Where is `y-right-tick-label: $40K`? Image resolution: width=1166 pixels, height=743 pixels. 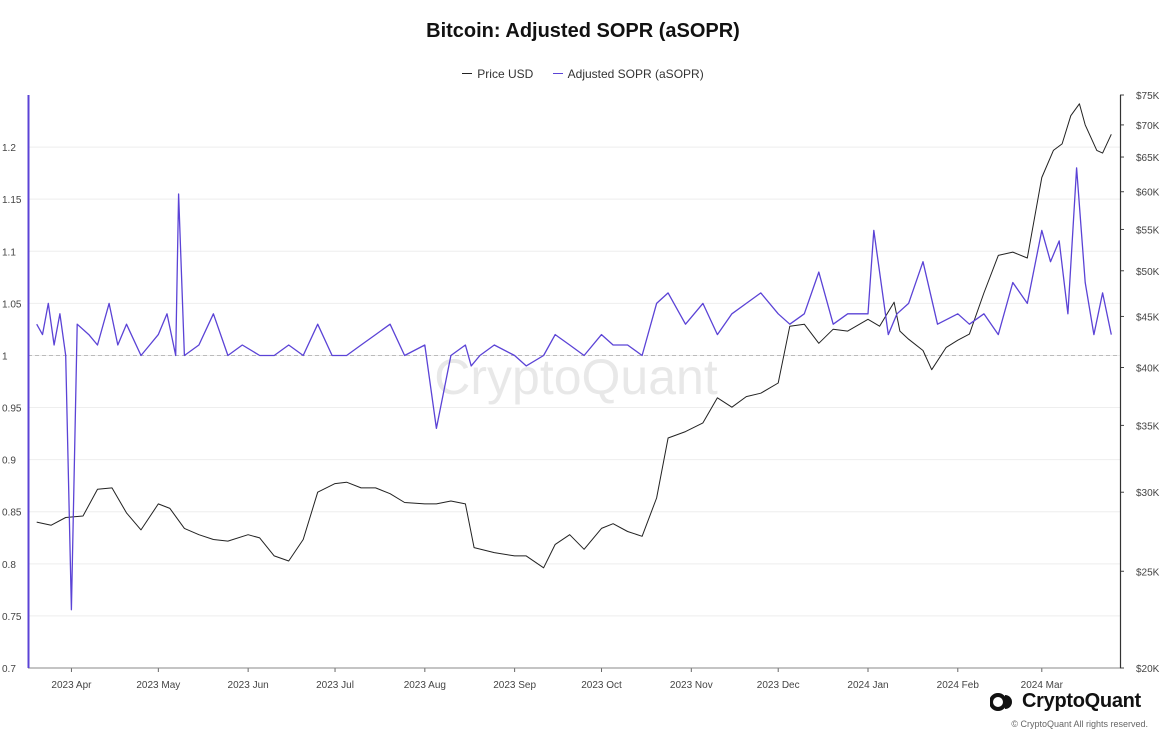
y-right-tick-label: $40K is located at coordinates (1148, 369).